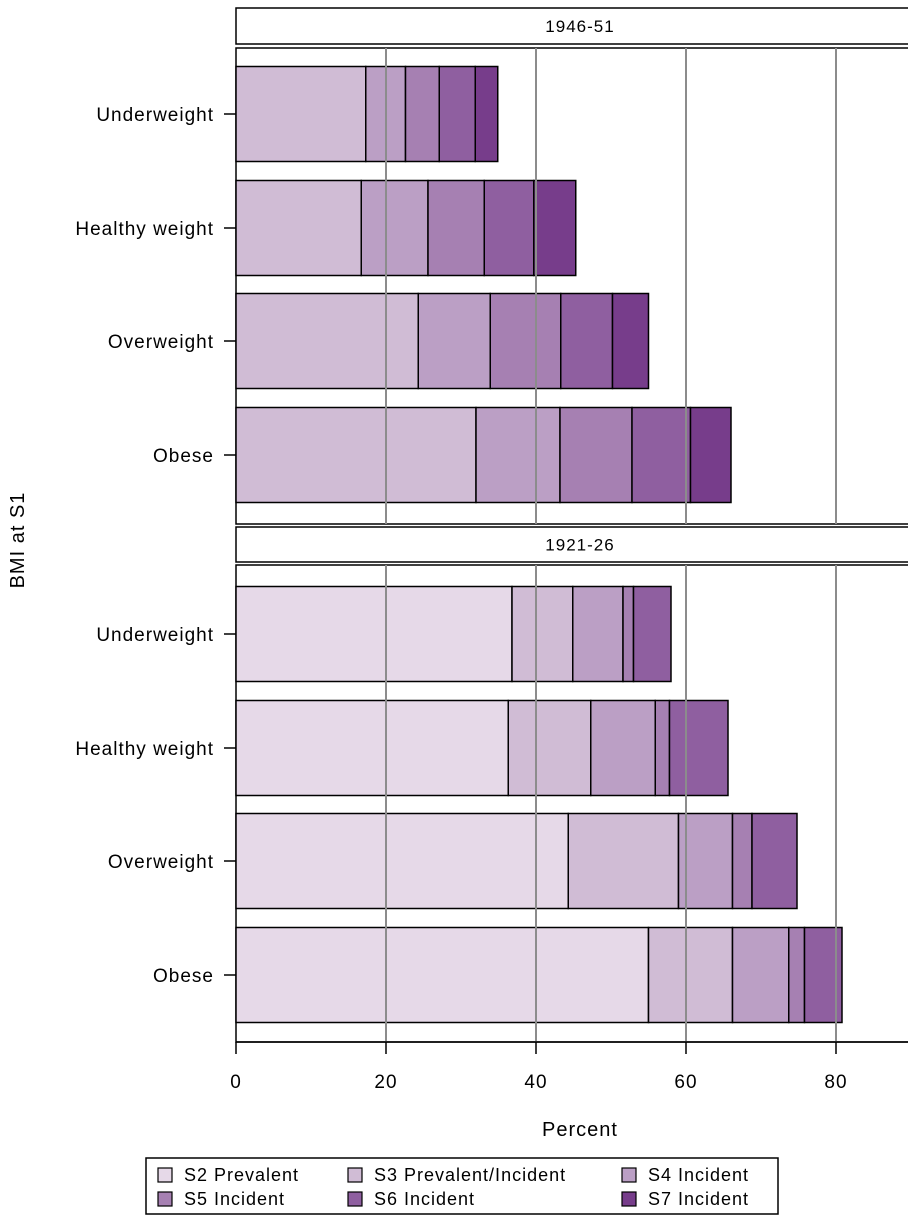 The height and width of the screenshot is (1220, 908). Describe the element at coordinates (698, 1199) in the screenshot. I see `legend-label-s7-incident: S7 Incident` at that location.